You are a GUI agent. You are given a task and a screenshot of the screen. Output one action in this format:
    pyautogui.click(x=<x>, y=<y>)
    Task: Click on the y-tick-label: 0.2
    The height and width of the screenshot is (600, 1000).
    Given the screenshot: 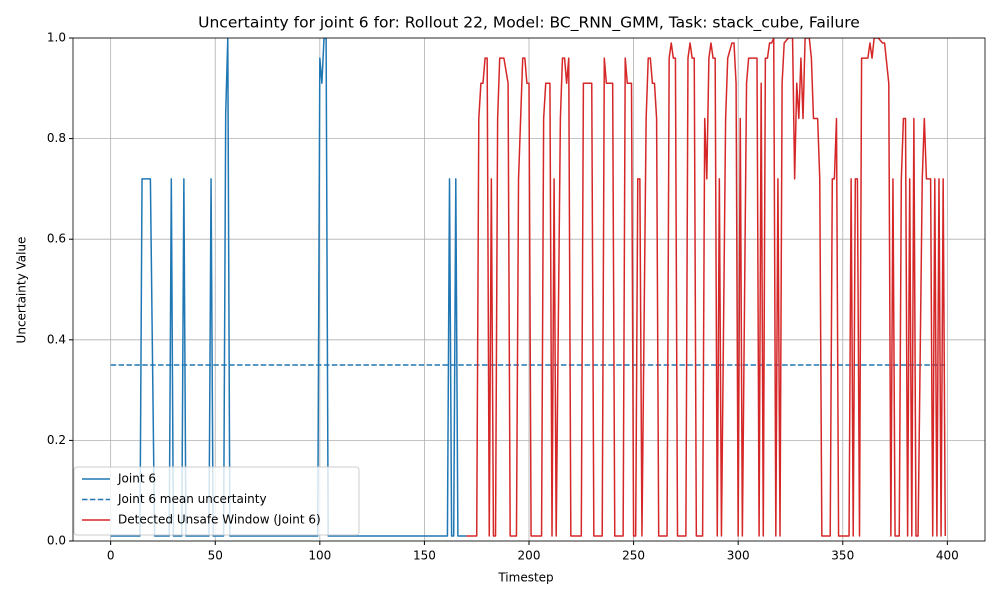 What is the action you would take?
    pyautogui.click(x=56, y=440)
    